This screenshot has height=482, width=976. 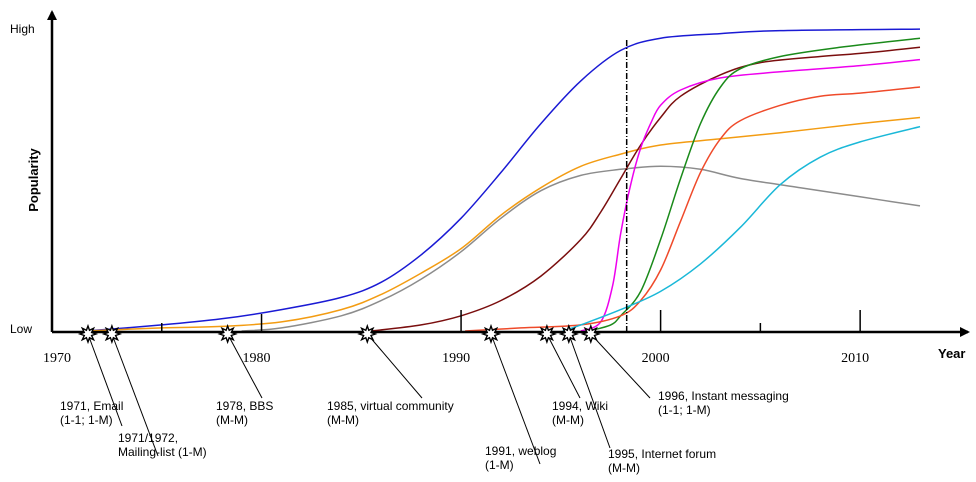 What do you see at coordinates (723, 396) in the screenshot?
I see `event-label: 1996, Instant messaging` at bounding box center [723, 396].